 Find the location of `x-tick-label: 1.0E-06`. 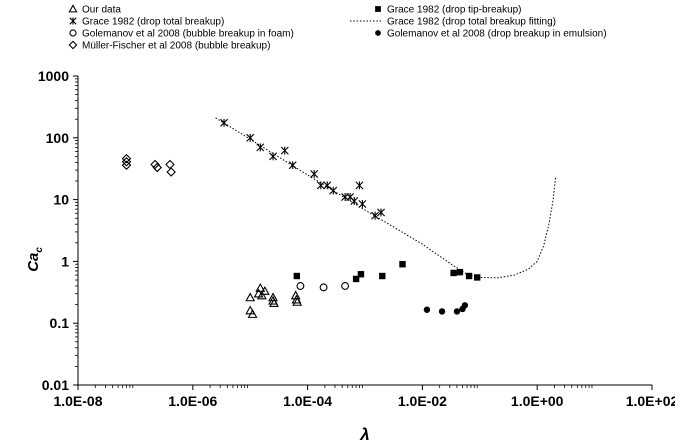

x-tick-label: 1.0E-06 is located at coordinates (192, 401).